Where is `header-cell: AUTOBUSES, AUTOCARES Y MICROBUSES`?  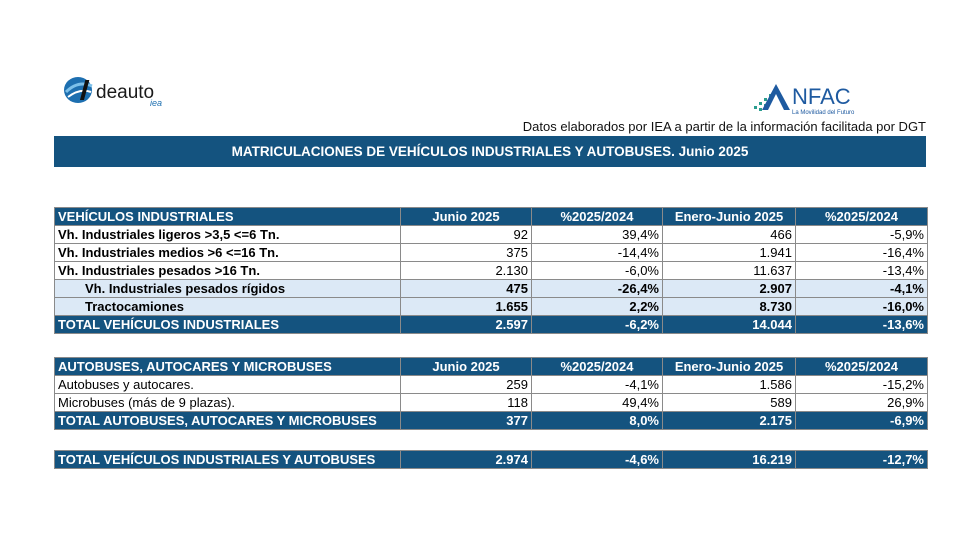
header-cell: AUTOBUSES, AUTOCARES Y MICROBUSES is located at coordinates (227, 366).